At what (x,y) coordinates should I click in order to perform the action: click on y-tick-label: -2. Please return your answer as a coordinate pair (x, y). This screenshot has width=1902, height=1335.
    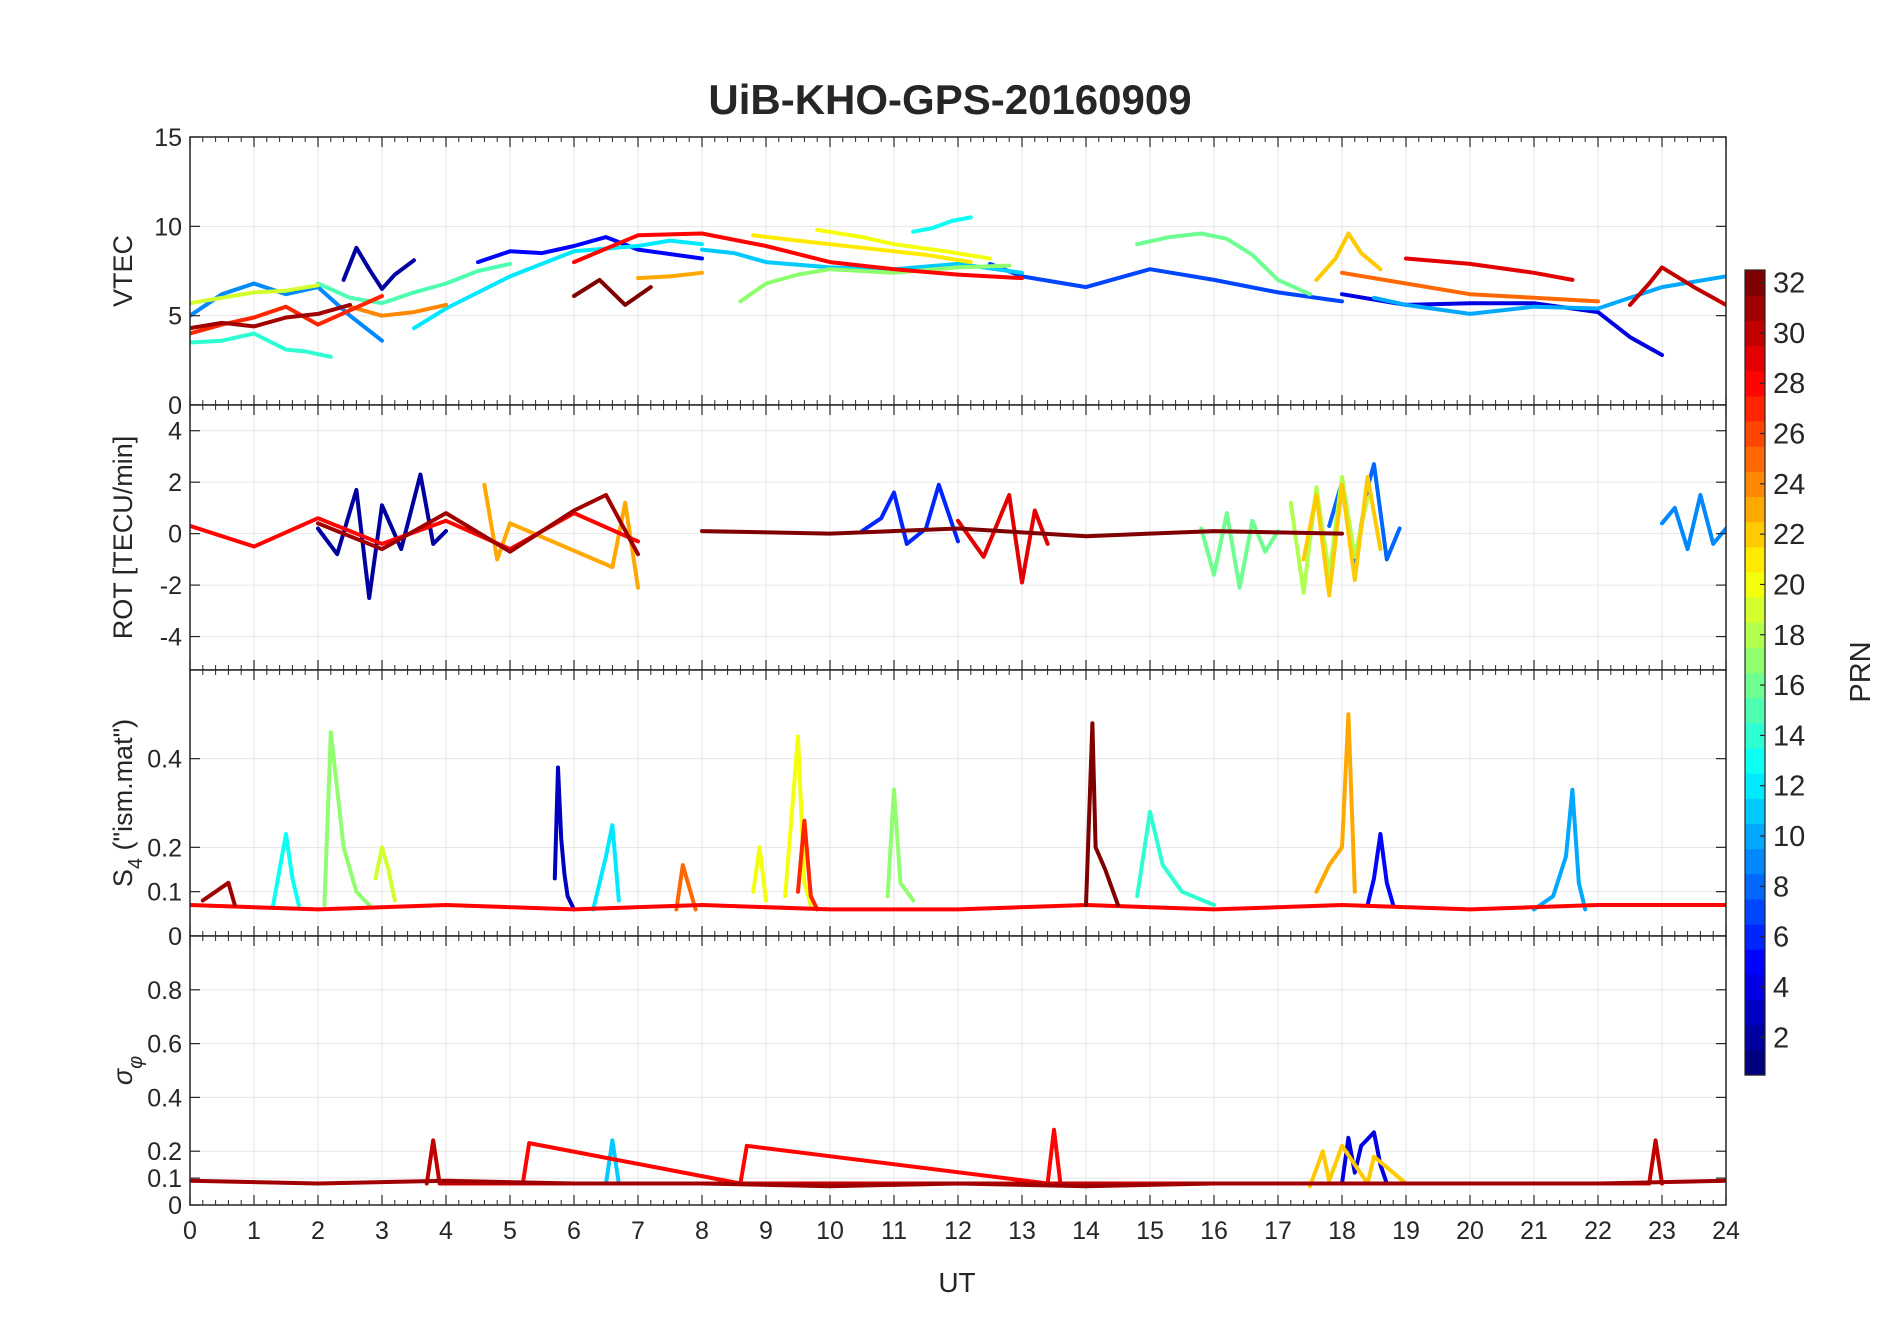
    Looking at the image, I should click on (171, 586).